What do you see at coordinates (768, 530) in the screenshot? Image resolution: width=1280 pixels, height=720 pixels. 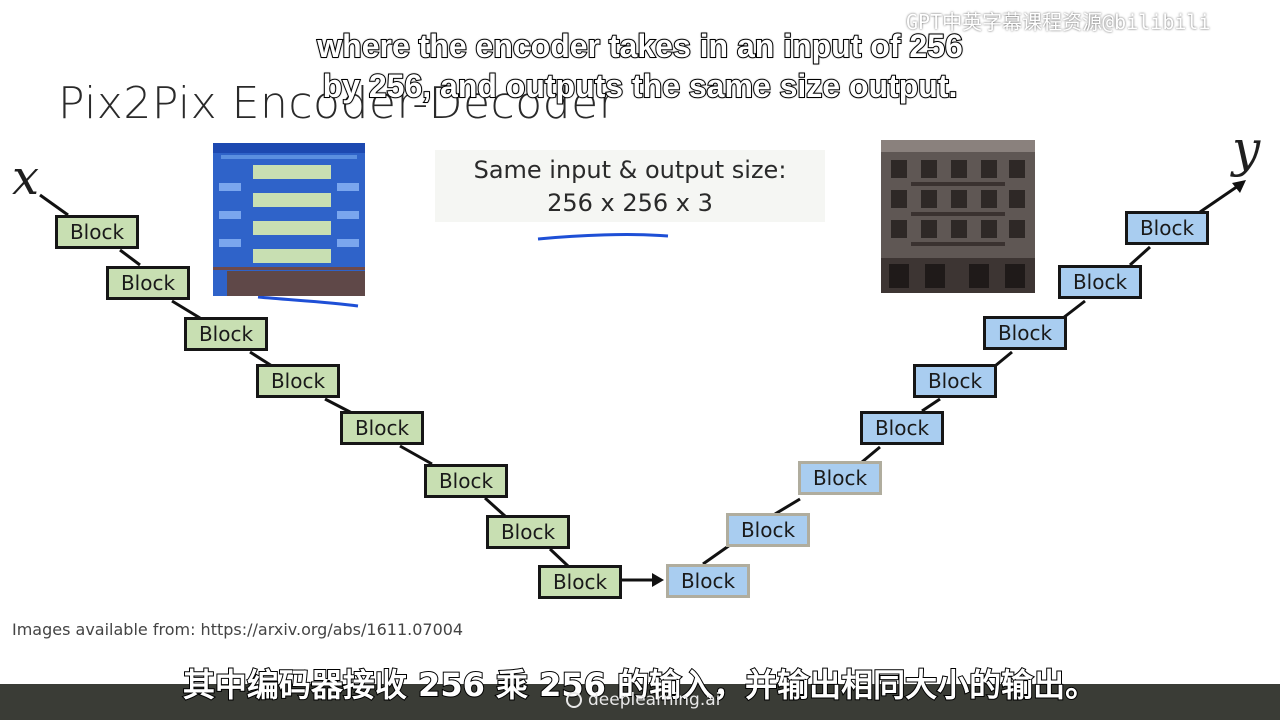 I see `decoder-block-2: Block` at bounding box center [768, 530].